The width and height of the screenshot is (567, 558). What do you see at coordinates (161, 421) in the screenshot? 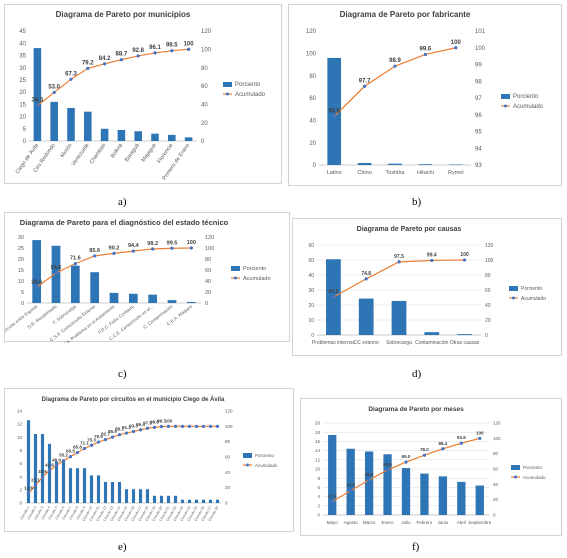
I see `data-label: 99.7` at bounding box center [161, 421].